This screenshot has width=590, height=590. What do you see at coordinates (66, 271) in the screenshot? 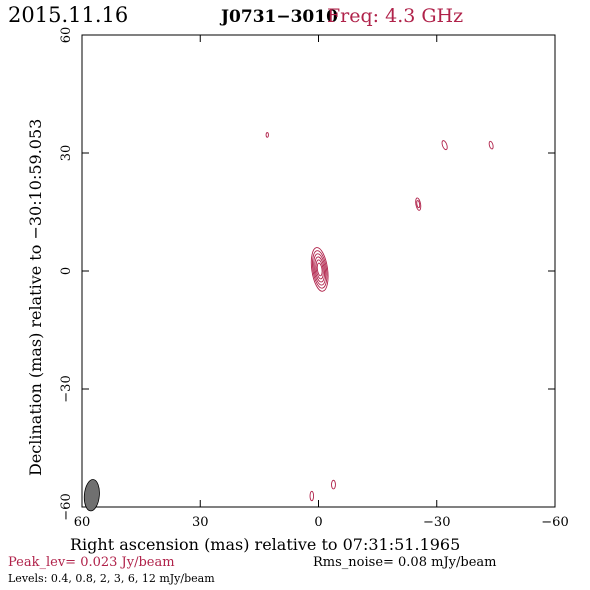
I see `y-tick-label: 0` at bounding box center [66, 271].